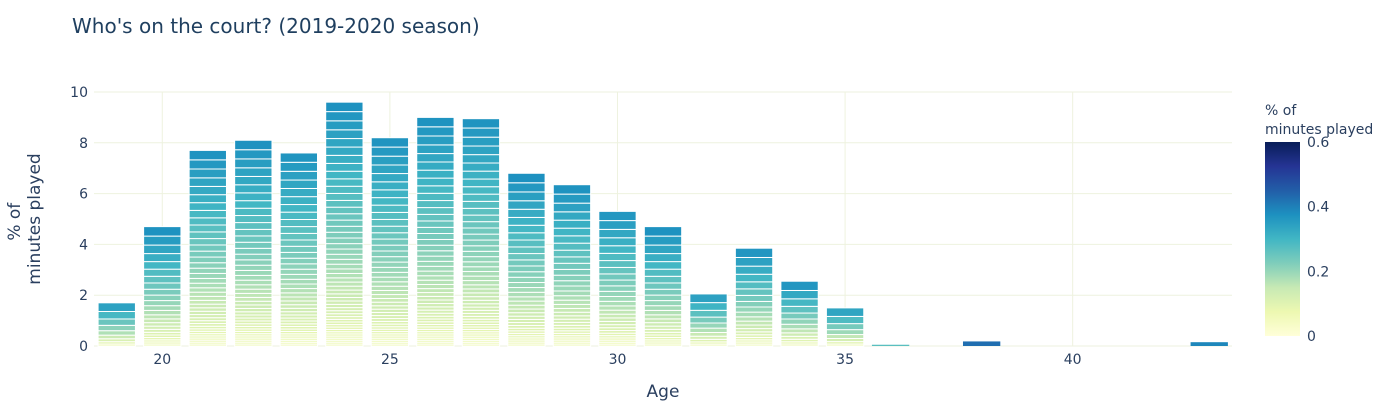 The height and width of the screenshot is (411, 1400). I want to click on y-axis-title-line-2: minutes played, so click(35, 218).